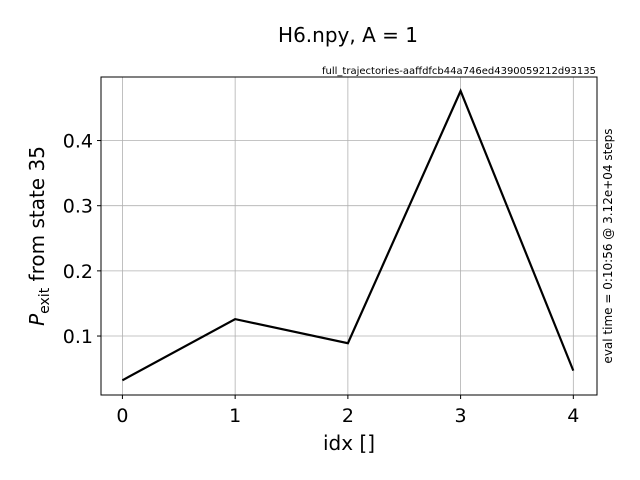 The height and width of the screenshot is (480, 640). I want to click on y-axis-ticks: 0.1 0.2 0.3 0.4, so click(82, 239).